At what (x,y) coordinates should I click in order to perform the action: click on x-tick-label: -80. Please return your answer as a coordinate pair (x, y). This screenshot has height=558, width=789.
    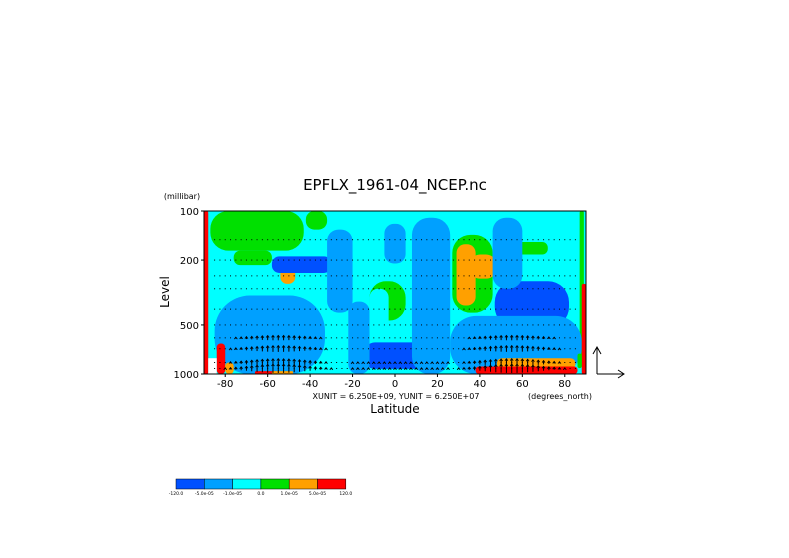
    Looking at the image, I should click on (225, 384).